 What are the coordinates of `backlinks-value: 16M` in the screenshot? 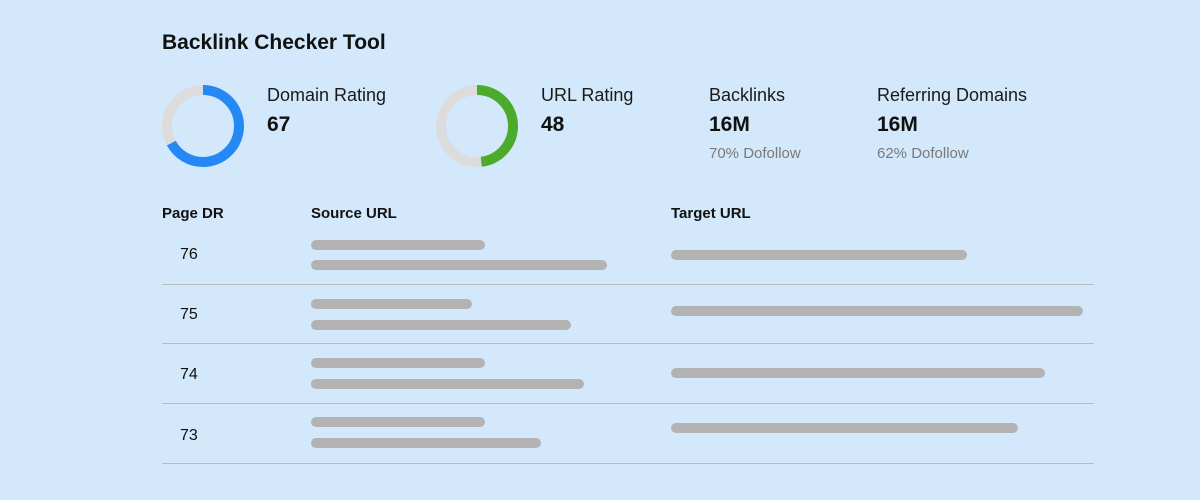 It's located at (729, 124).